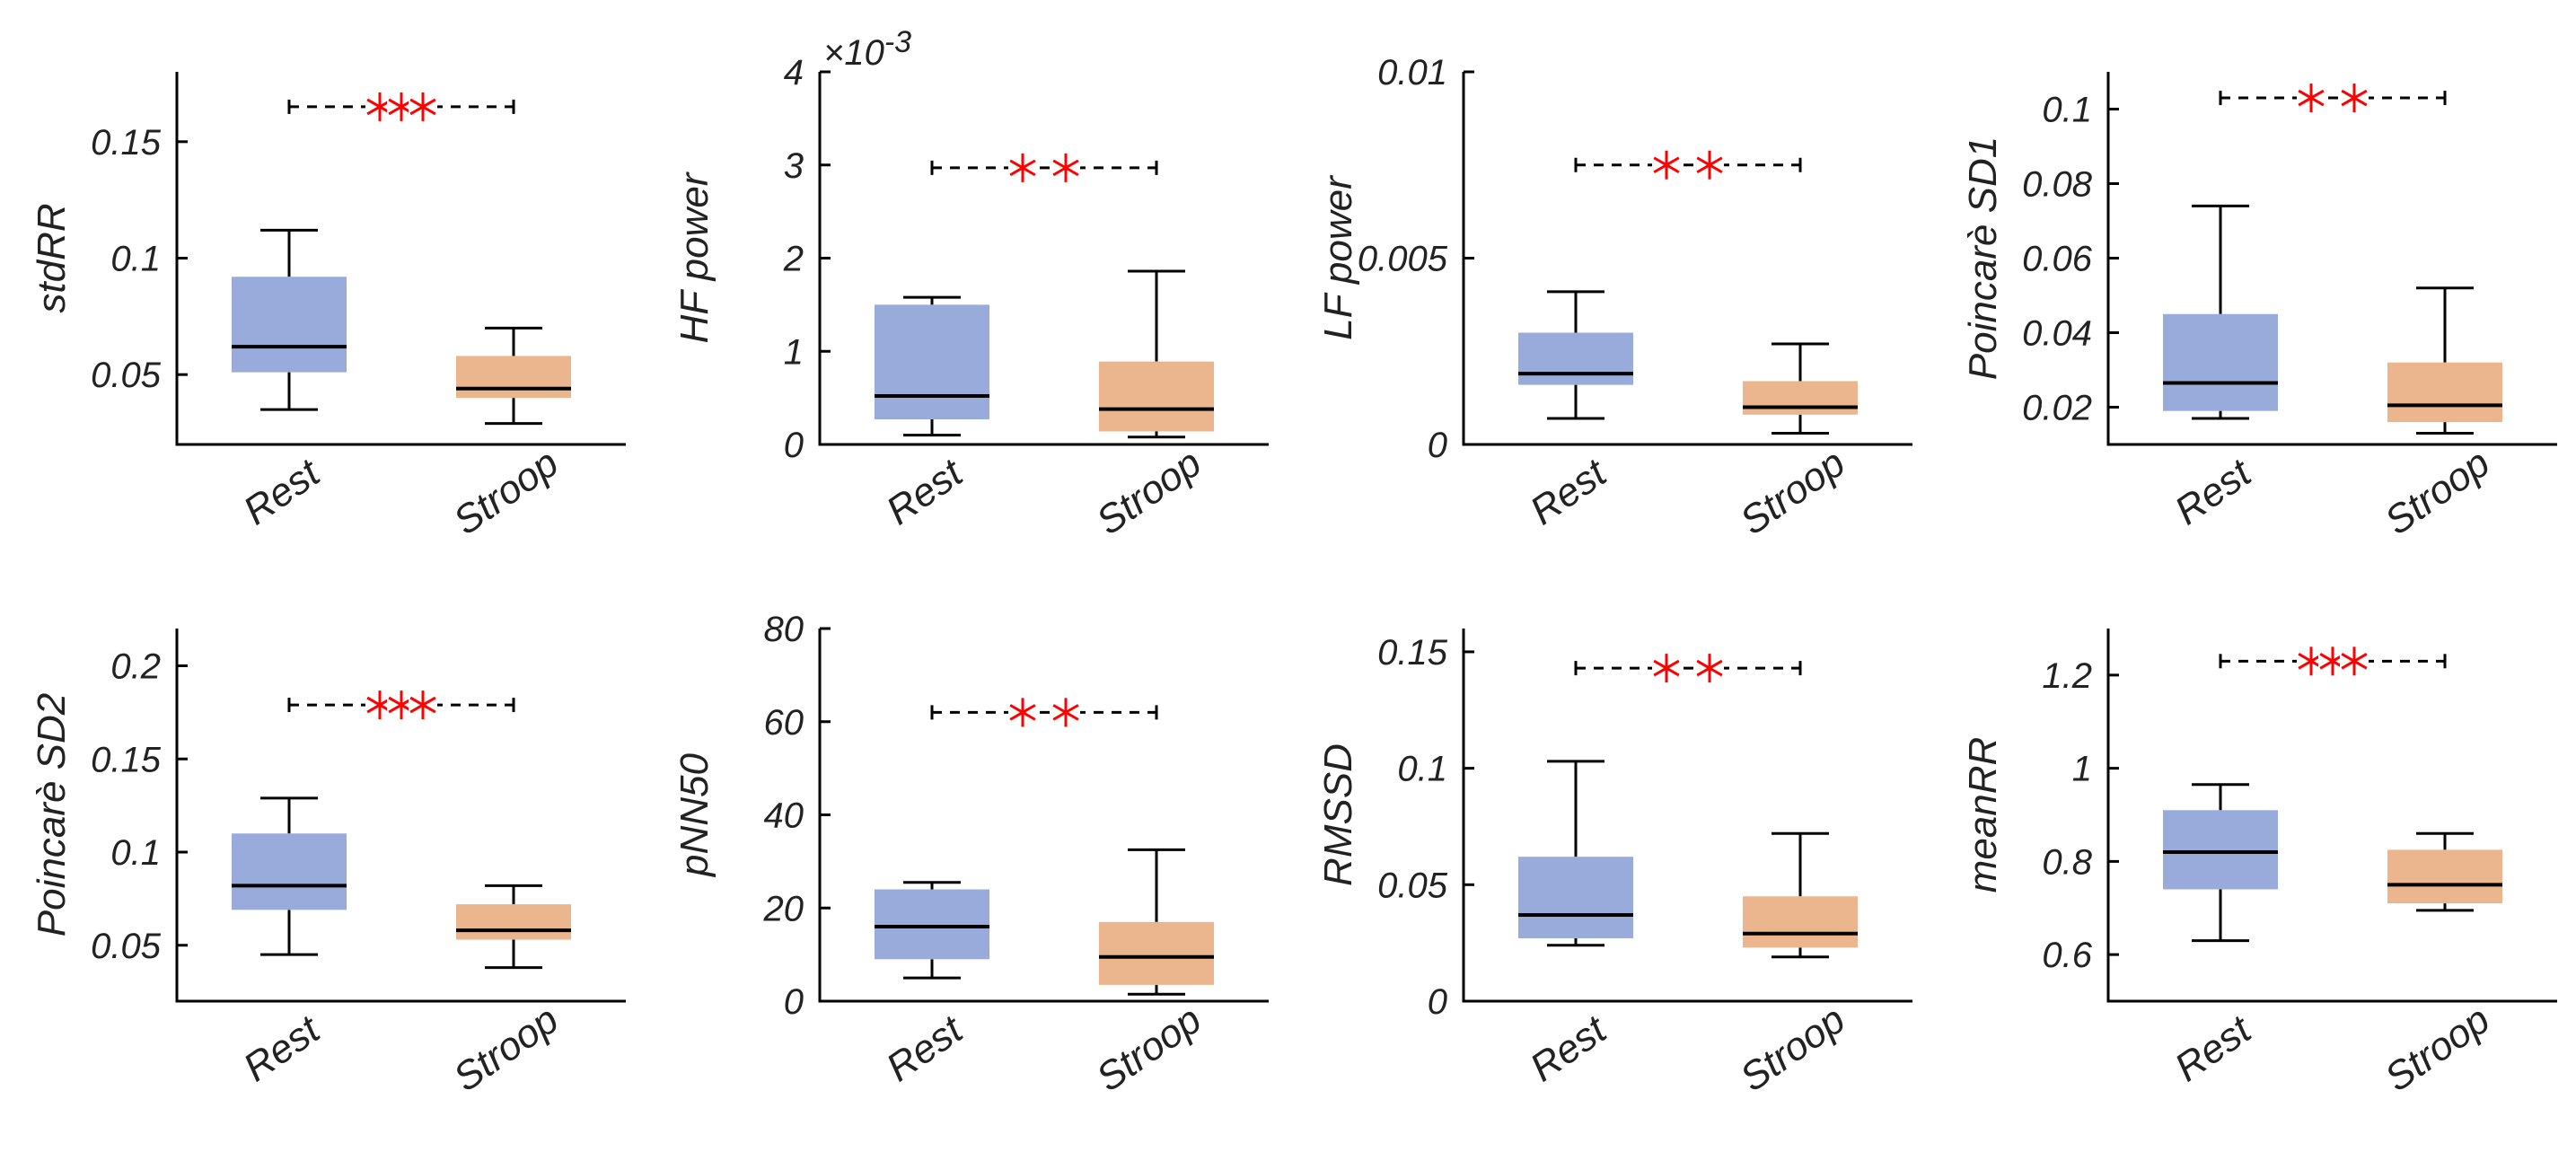 This screenshot has height=1152, width=2576. I want to click on y-tick-label: 0.6, so click(2067, 955).